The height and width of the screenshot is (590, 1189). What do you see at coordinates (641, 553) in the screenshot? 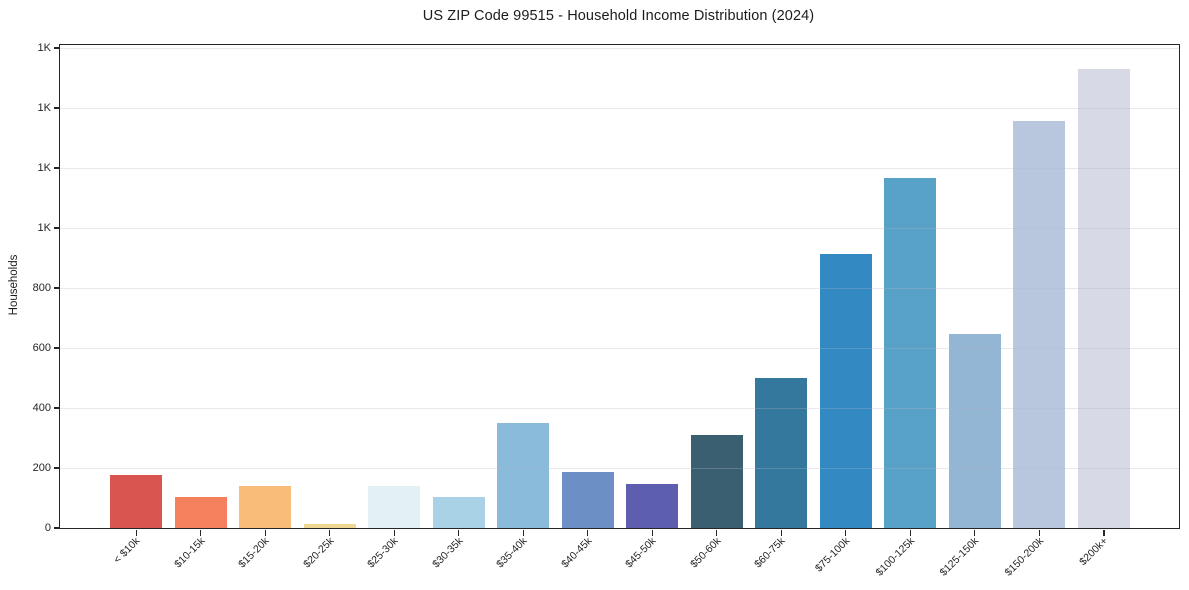
I see `x-tick-label: $45-50k` at bounding box center [641, 553].